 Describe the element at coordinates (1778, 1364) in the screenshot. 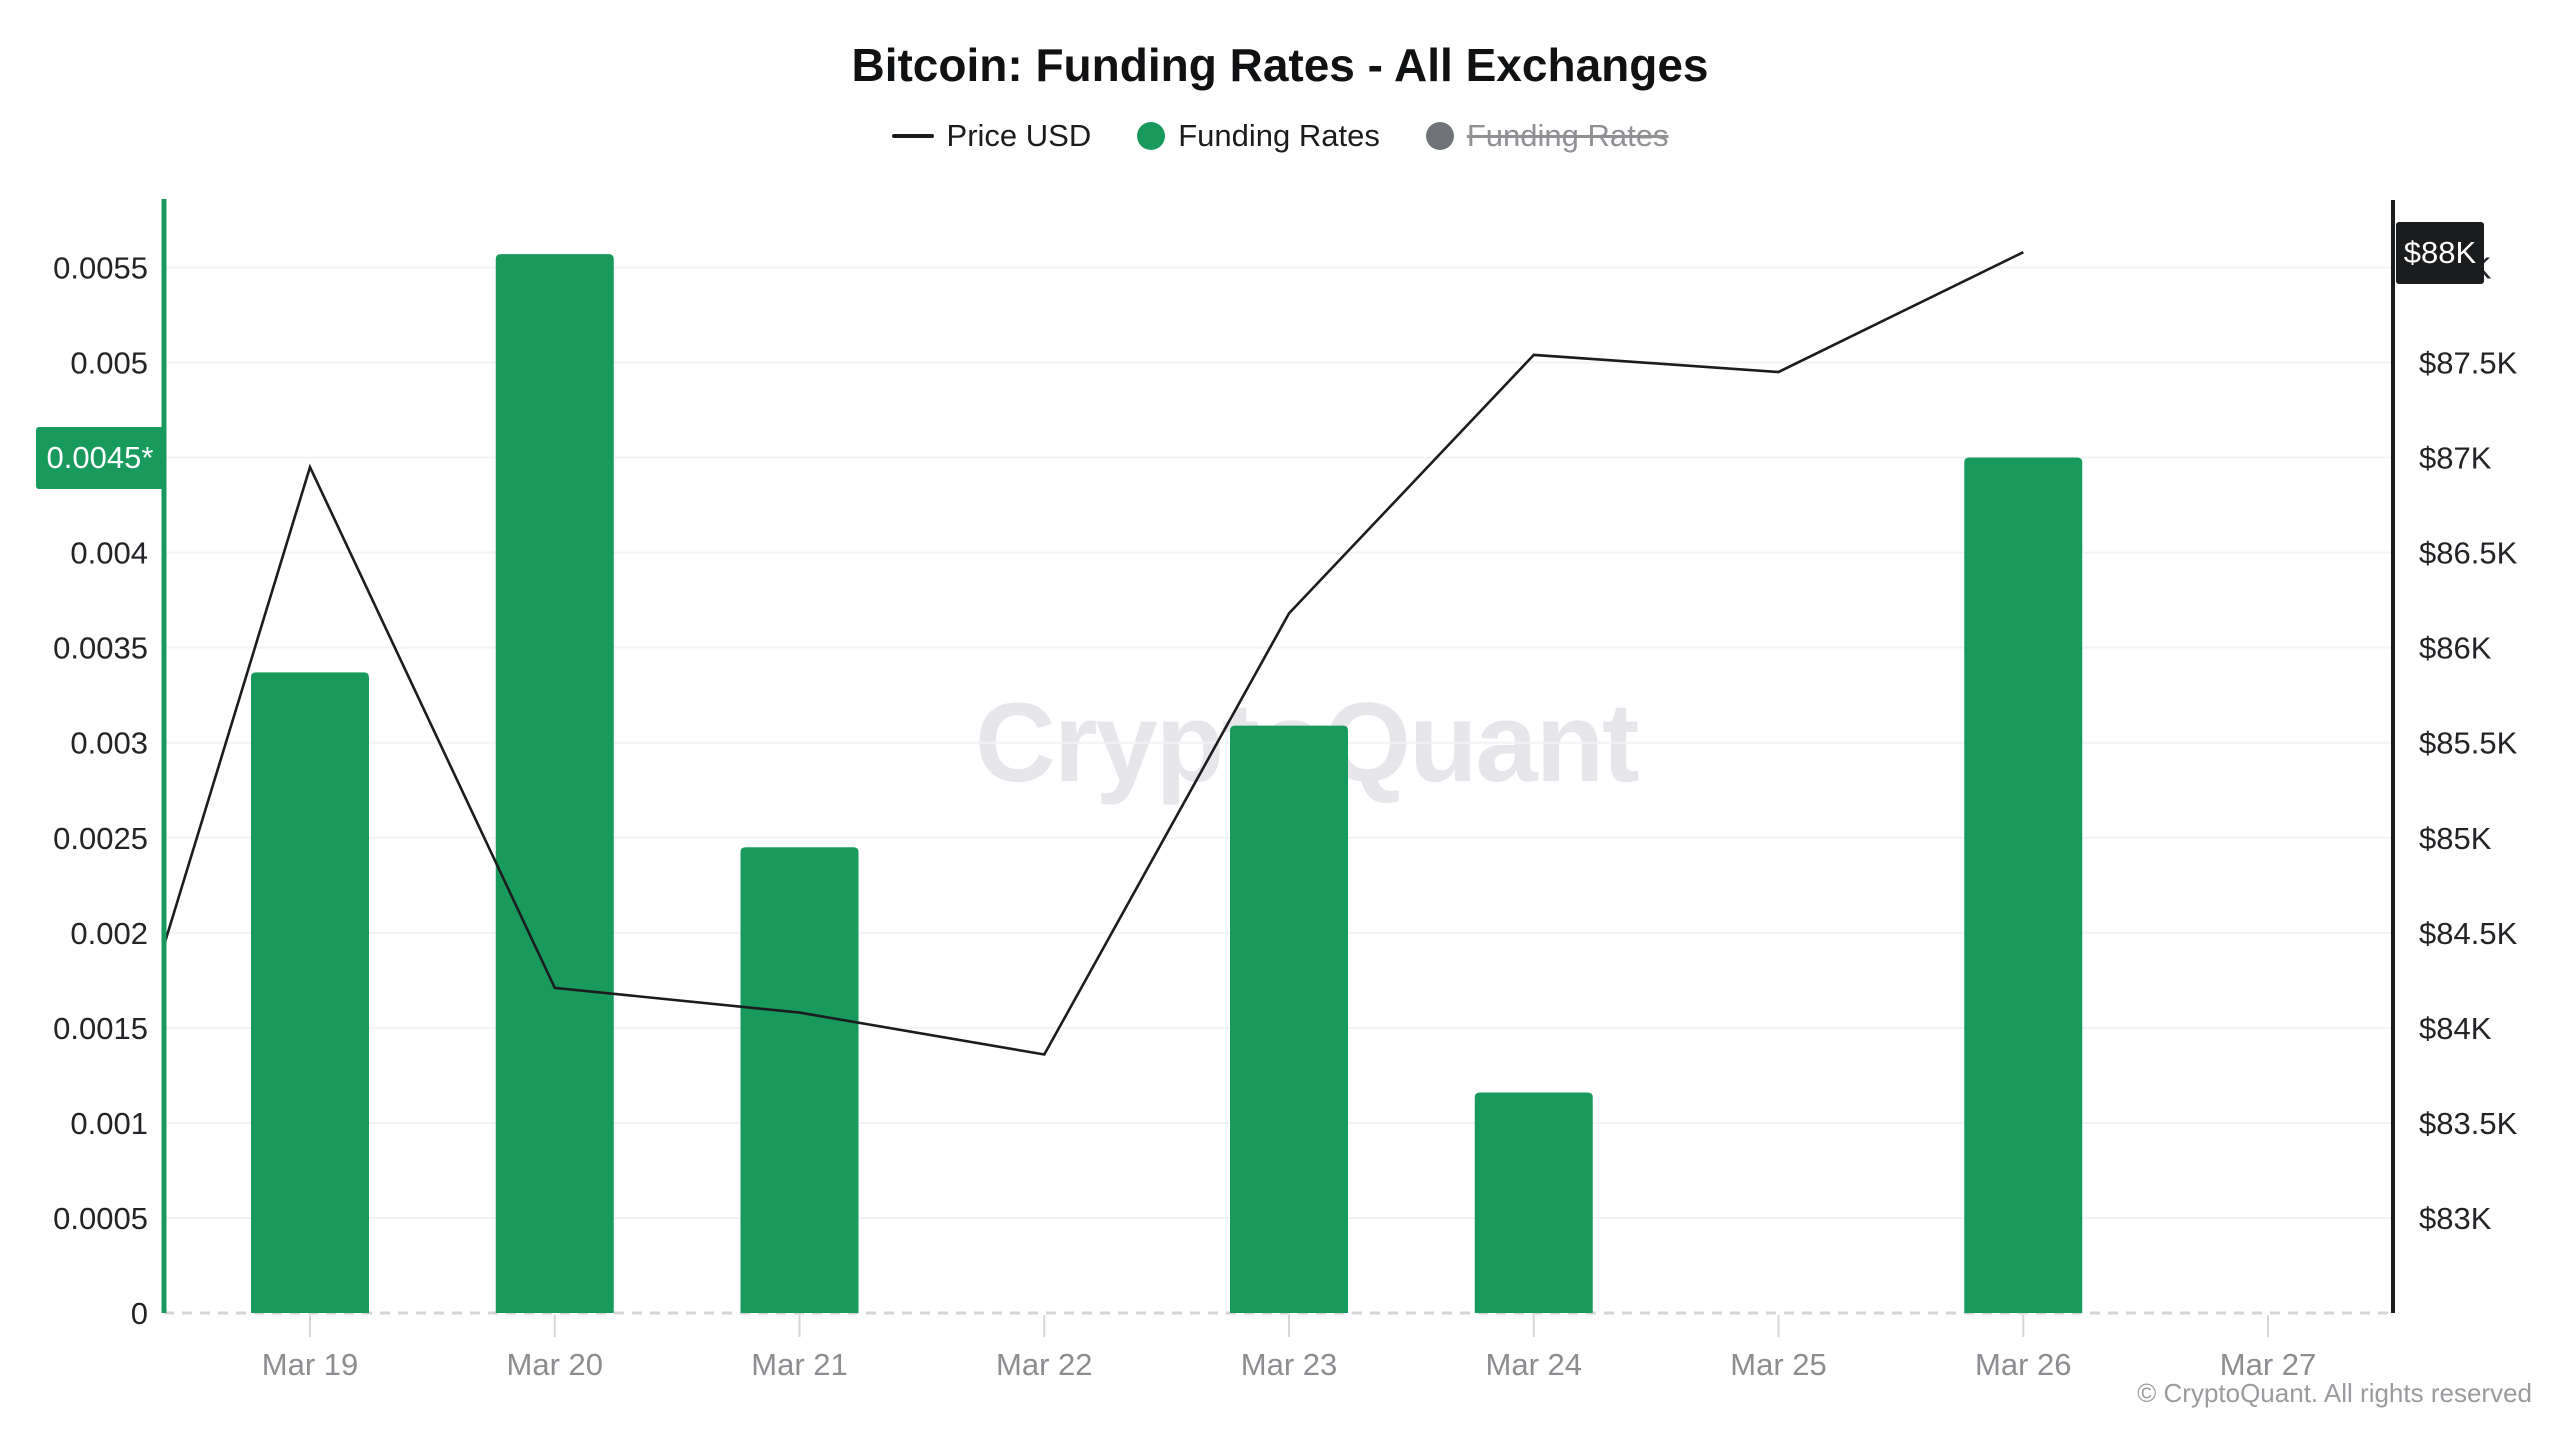

I see `x-axis-label-mar-25: Mar 25` at that location.